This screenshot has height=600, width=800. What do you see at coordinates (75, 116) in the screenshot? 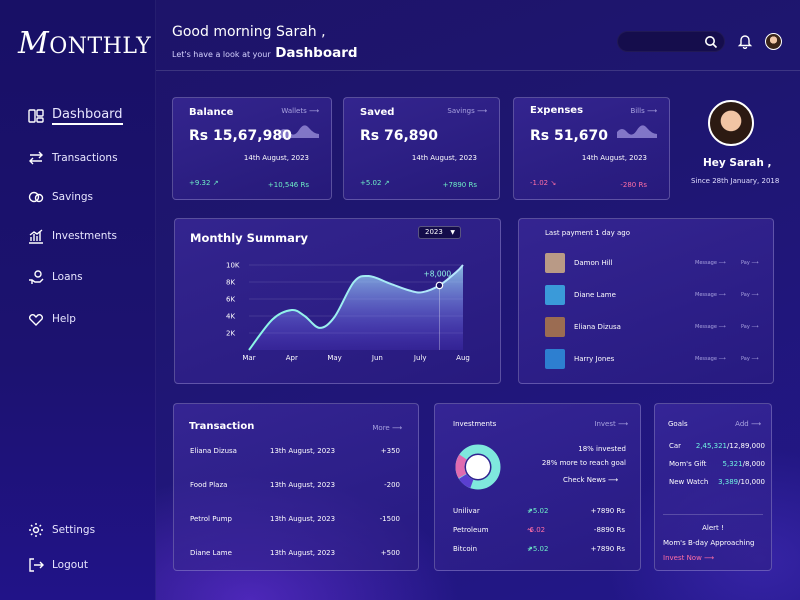
I see `sidebar-item-dashboard: Dashboard` at bounding box center [75, 116].